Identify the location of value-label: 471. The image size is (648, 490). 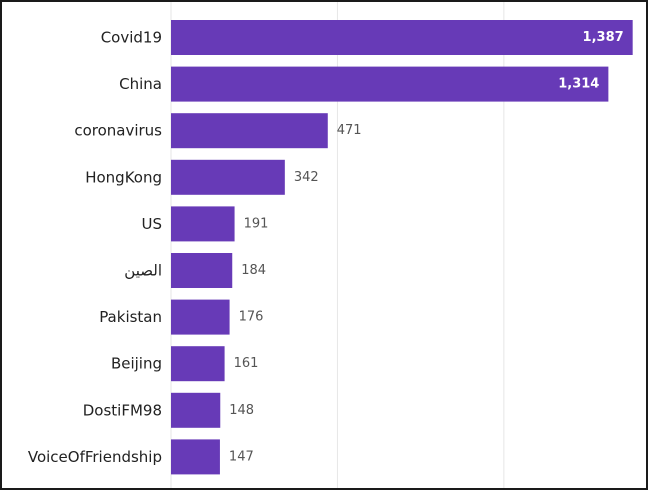
(349, 130).